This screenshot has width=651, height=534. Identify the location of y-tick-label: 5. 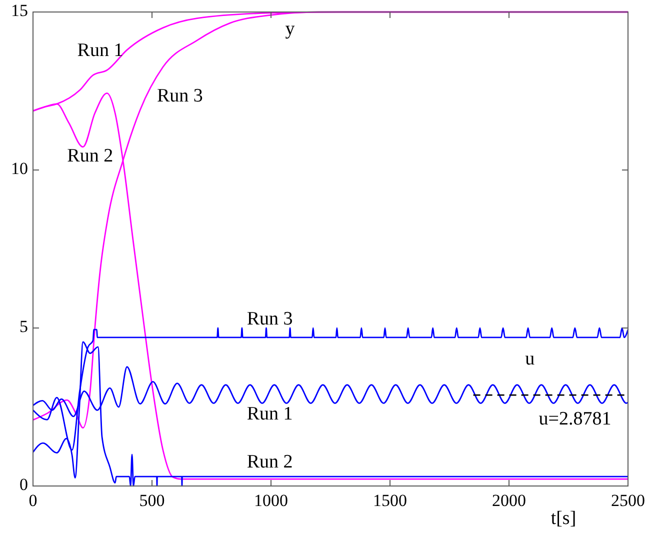
(24, 326).